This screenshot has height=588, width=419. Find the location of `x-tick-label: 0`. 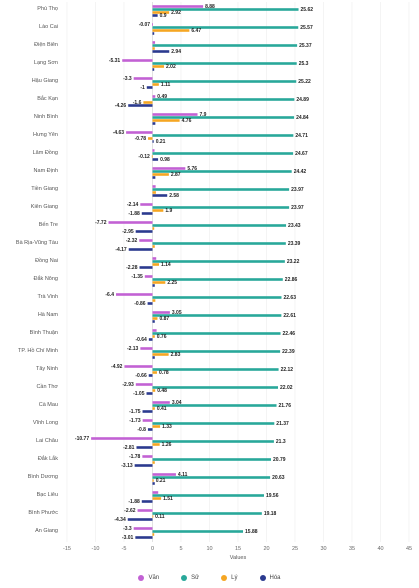

x-tick-label: 0 is located at coordinates (152, 549).